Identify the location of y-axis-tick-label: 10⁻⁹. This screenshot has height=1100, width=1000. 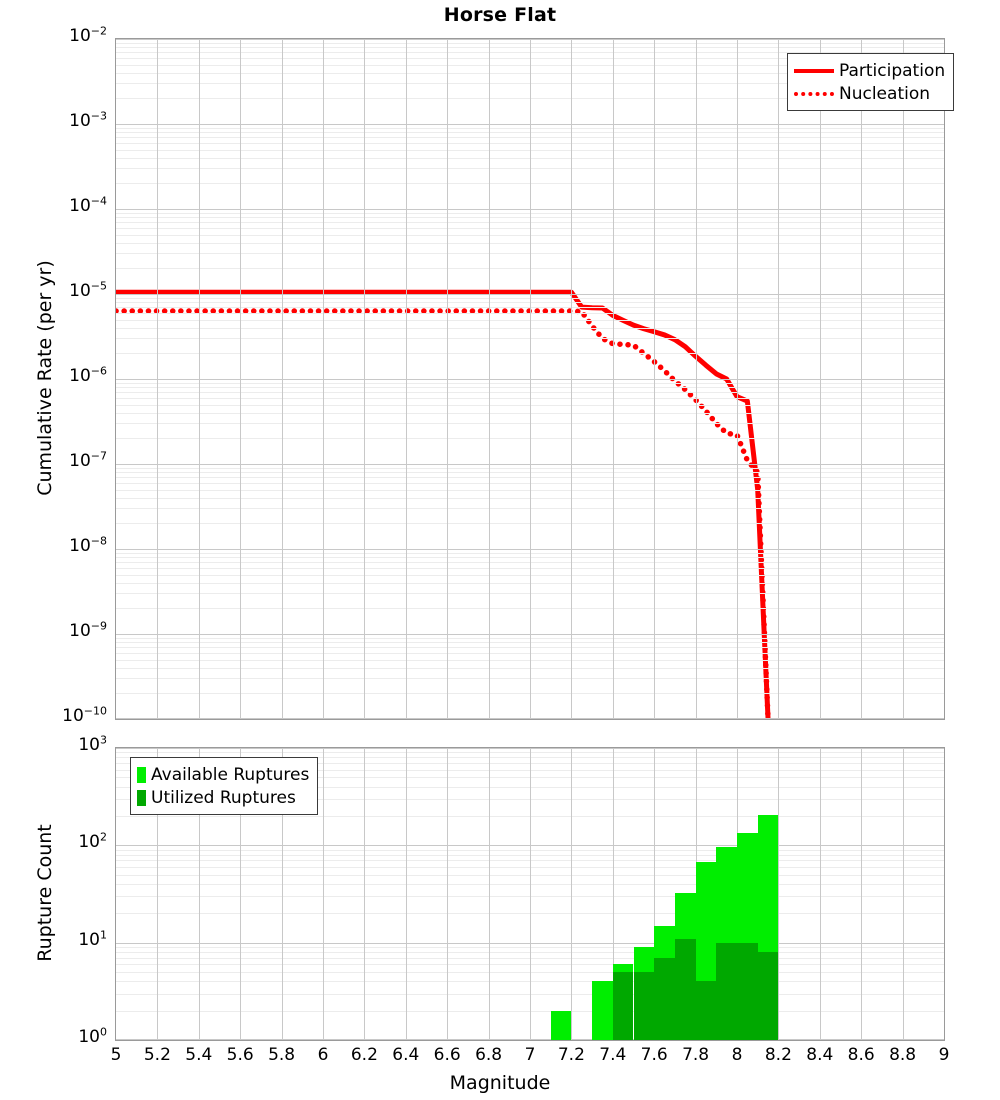
(88, 630).